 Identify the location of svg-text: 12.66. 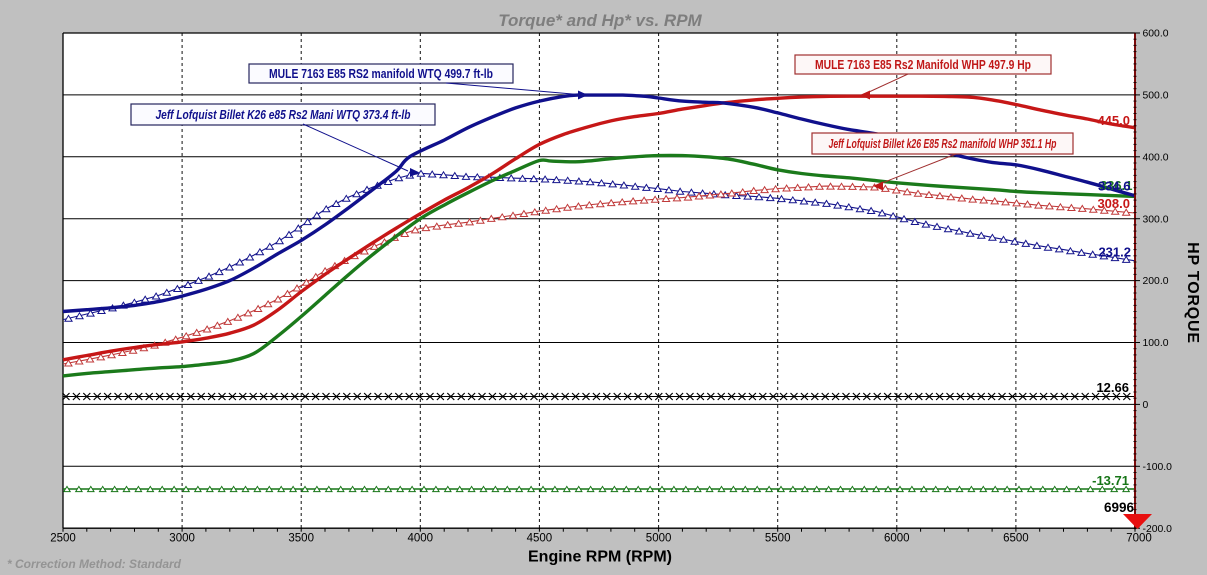
(1112, 387).